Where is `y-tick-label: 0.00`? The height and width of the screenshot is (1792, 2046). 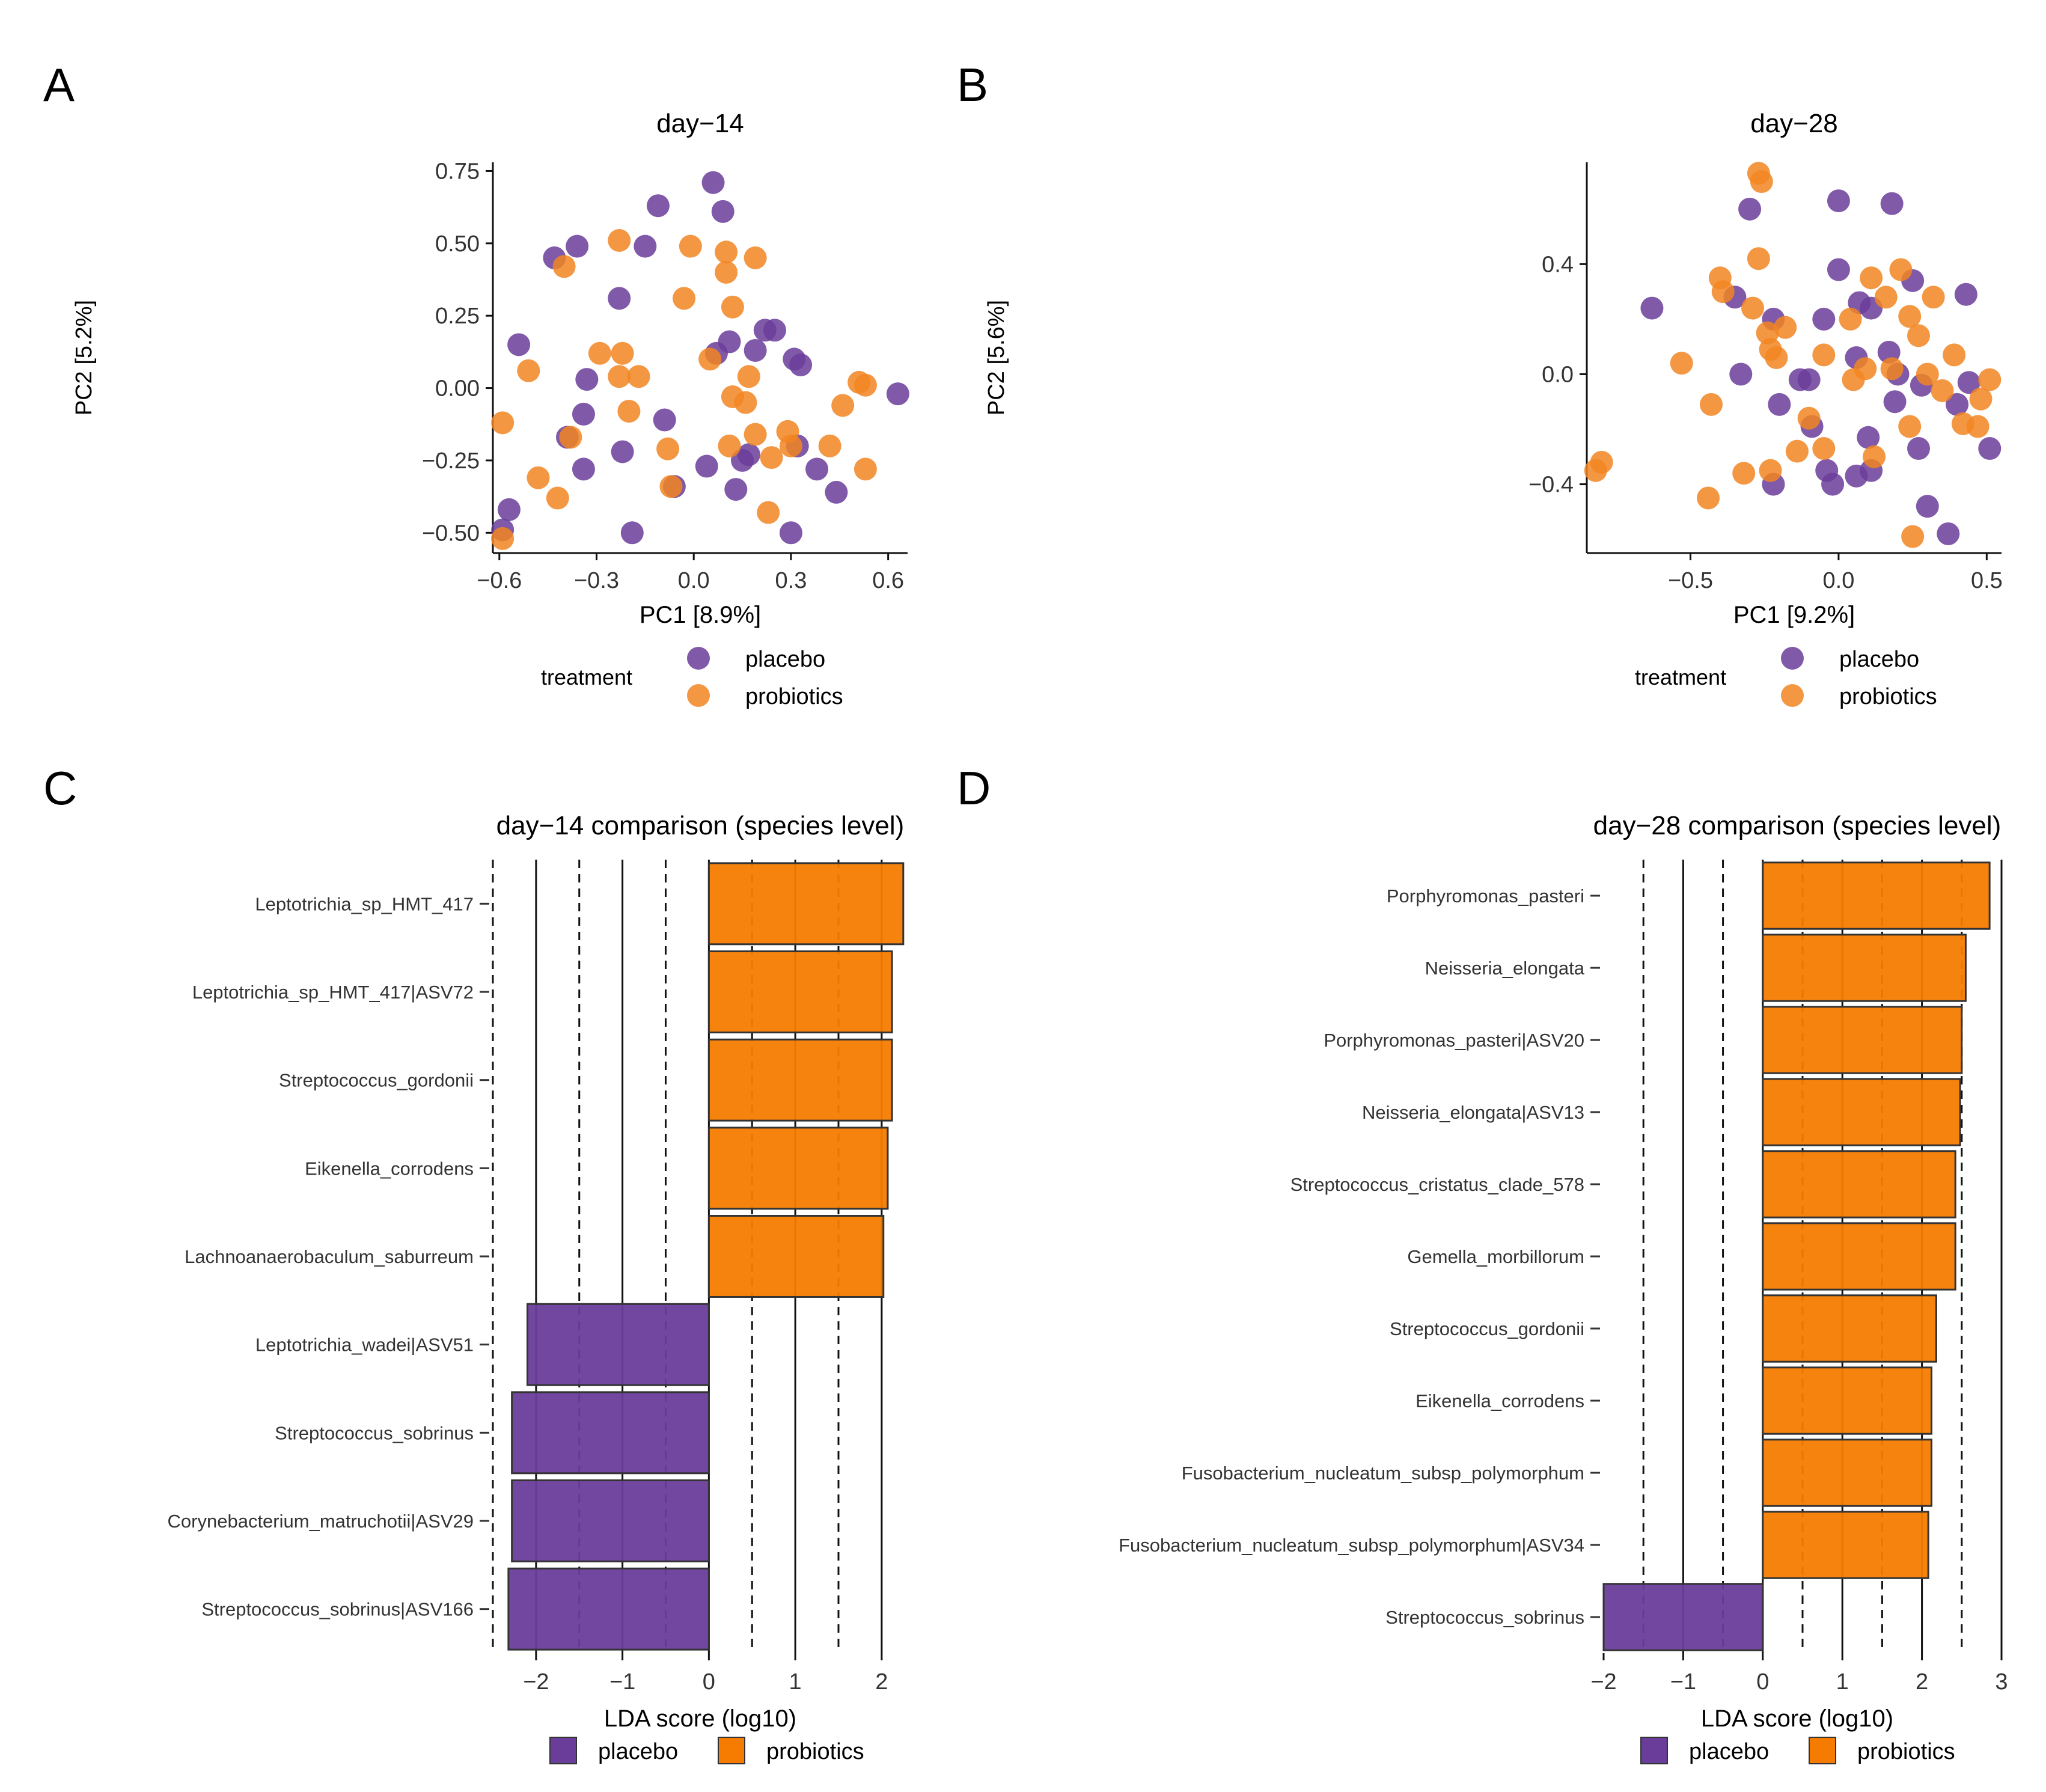
y-tick-label: 0.00 is located at coordinates (457, 389).